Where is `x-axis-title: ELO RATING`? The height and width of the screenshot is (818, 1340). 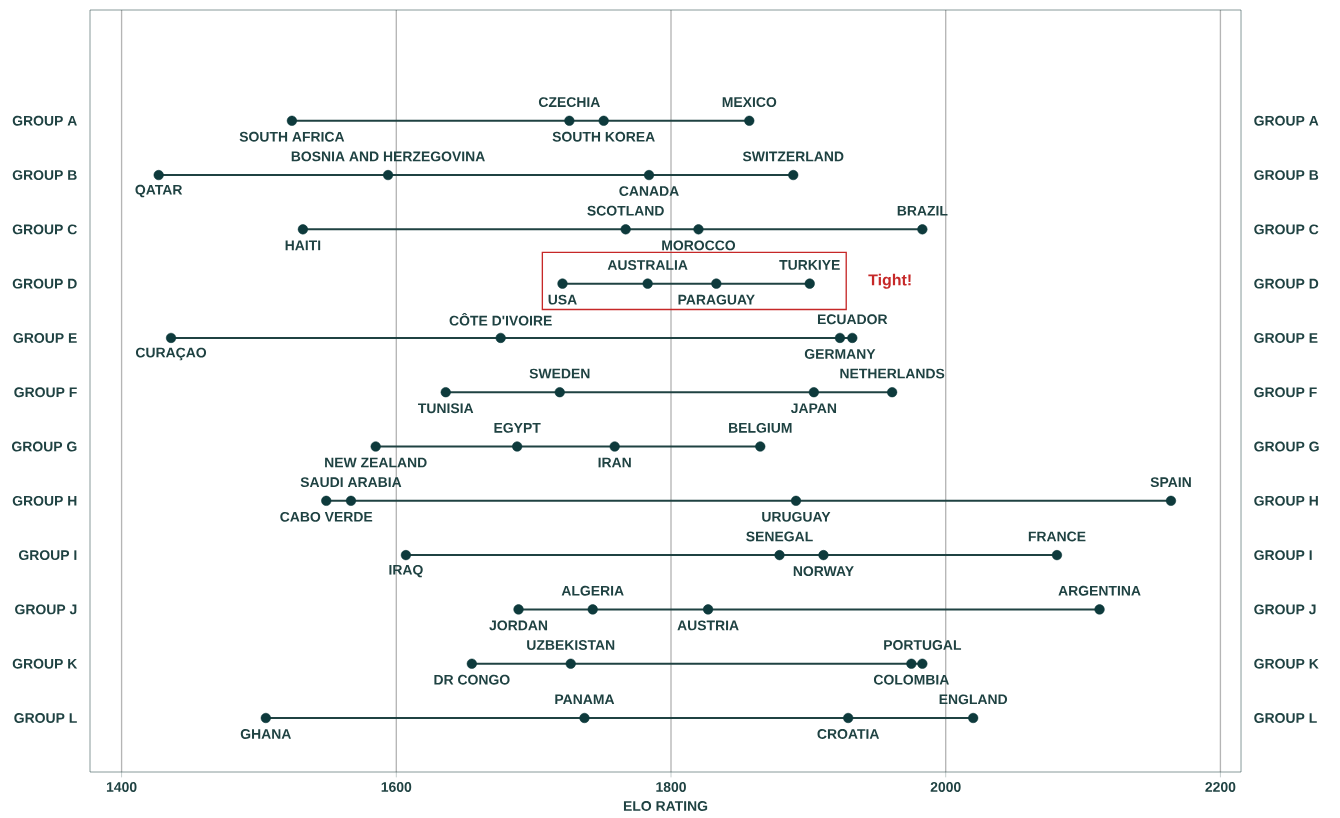 x-axis-title: ELO RATING is located at coordinates (665, 806).